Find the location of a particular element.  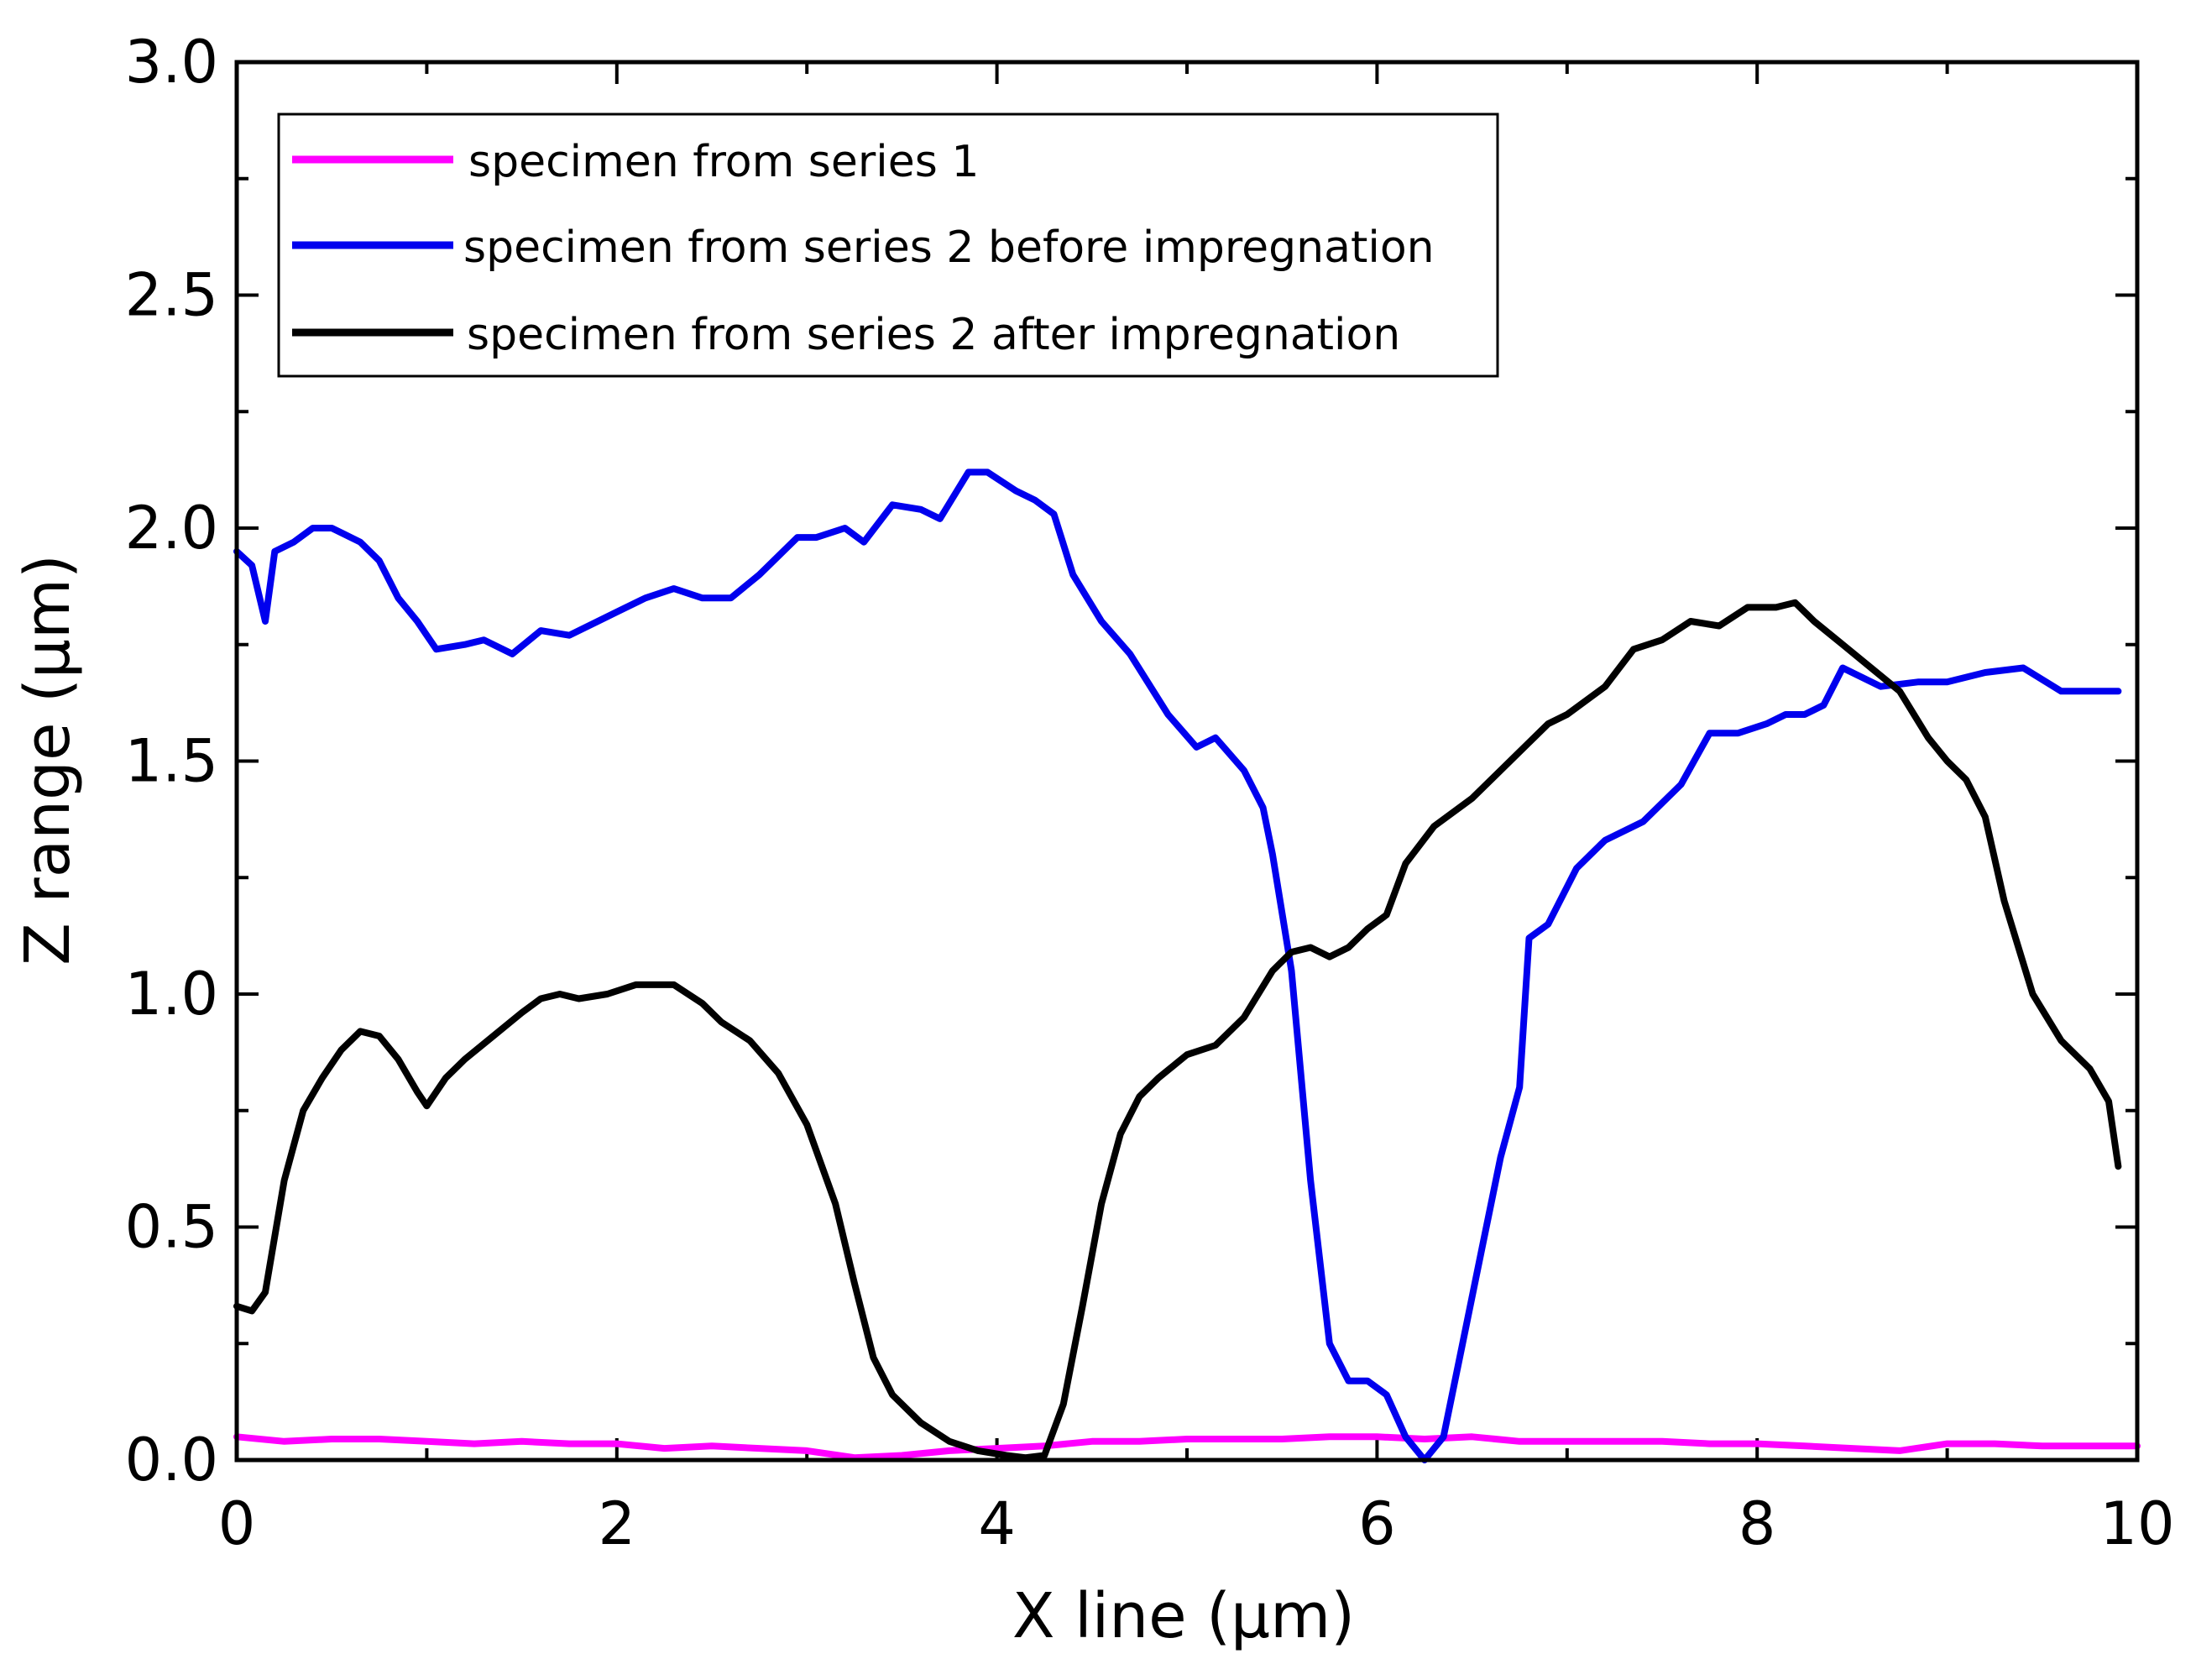

y-tick-label: 1.0 is located at coordinates (171, 994).